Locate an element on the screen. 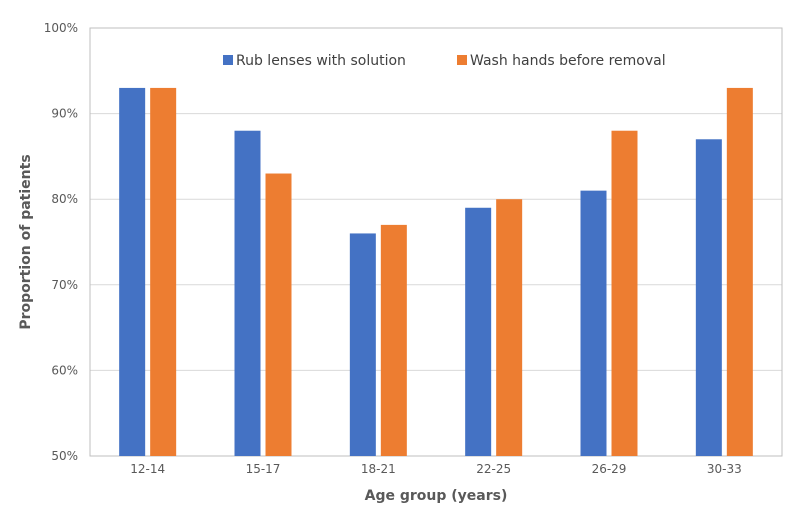 The height and width of the screenshot is (515, 800). x-tick-label: 22-25 is located at coordinates (493, 469).